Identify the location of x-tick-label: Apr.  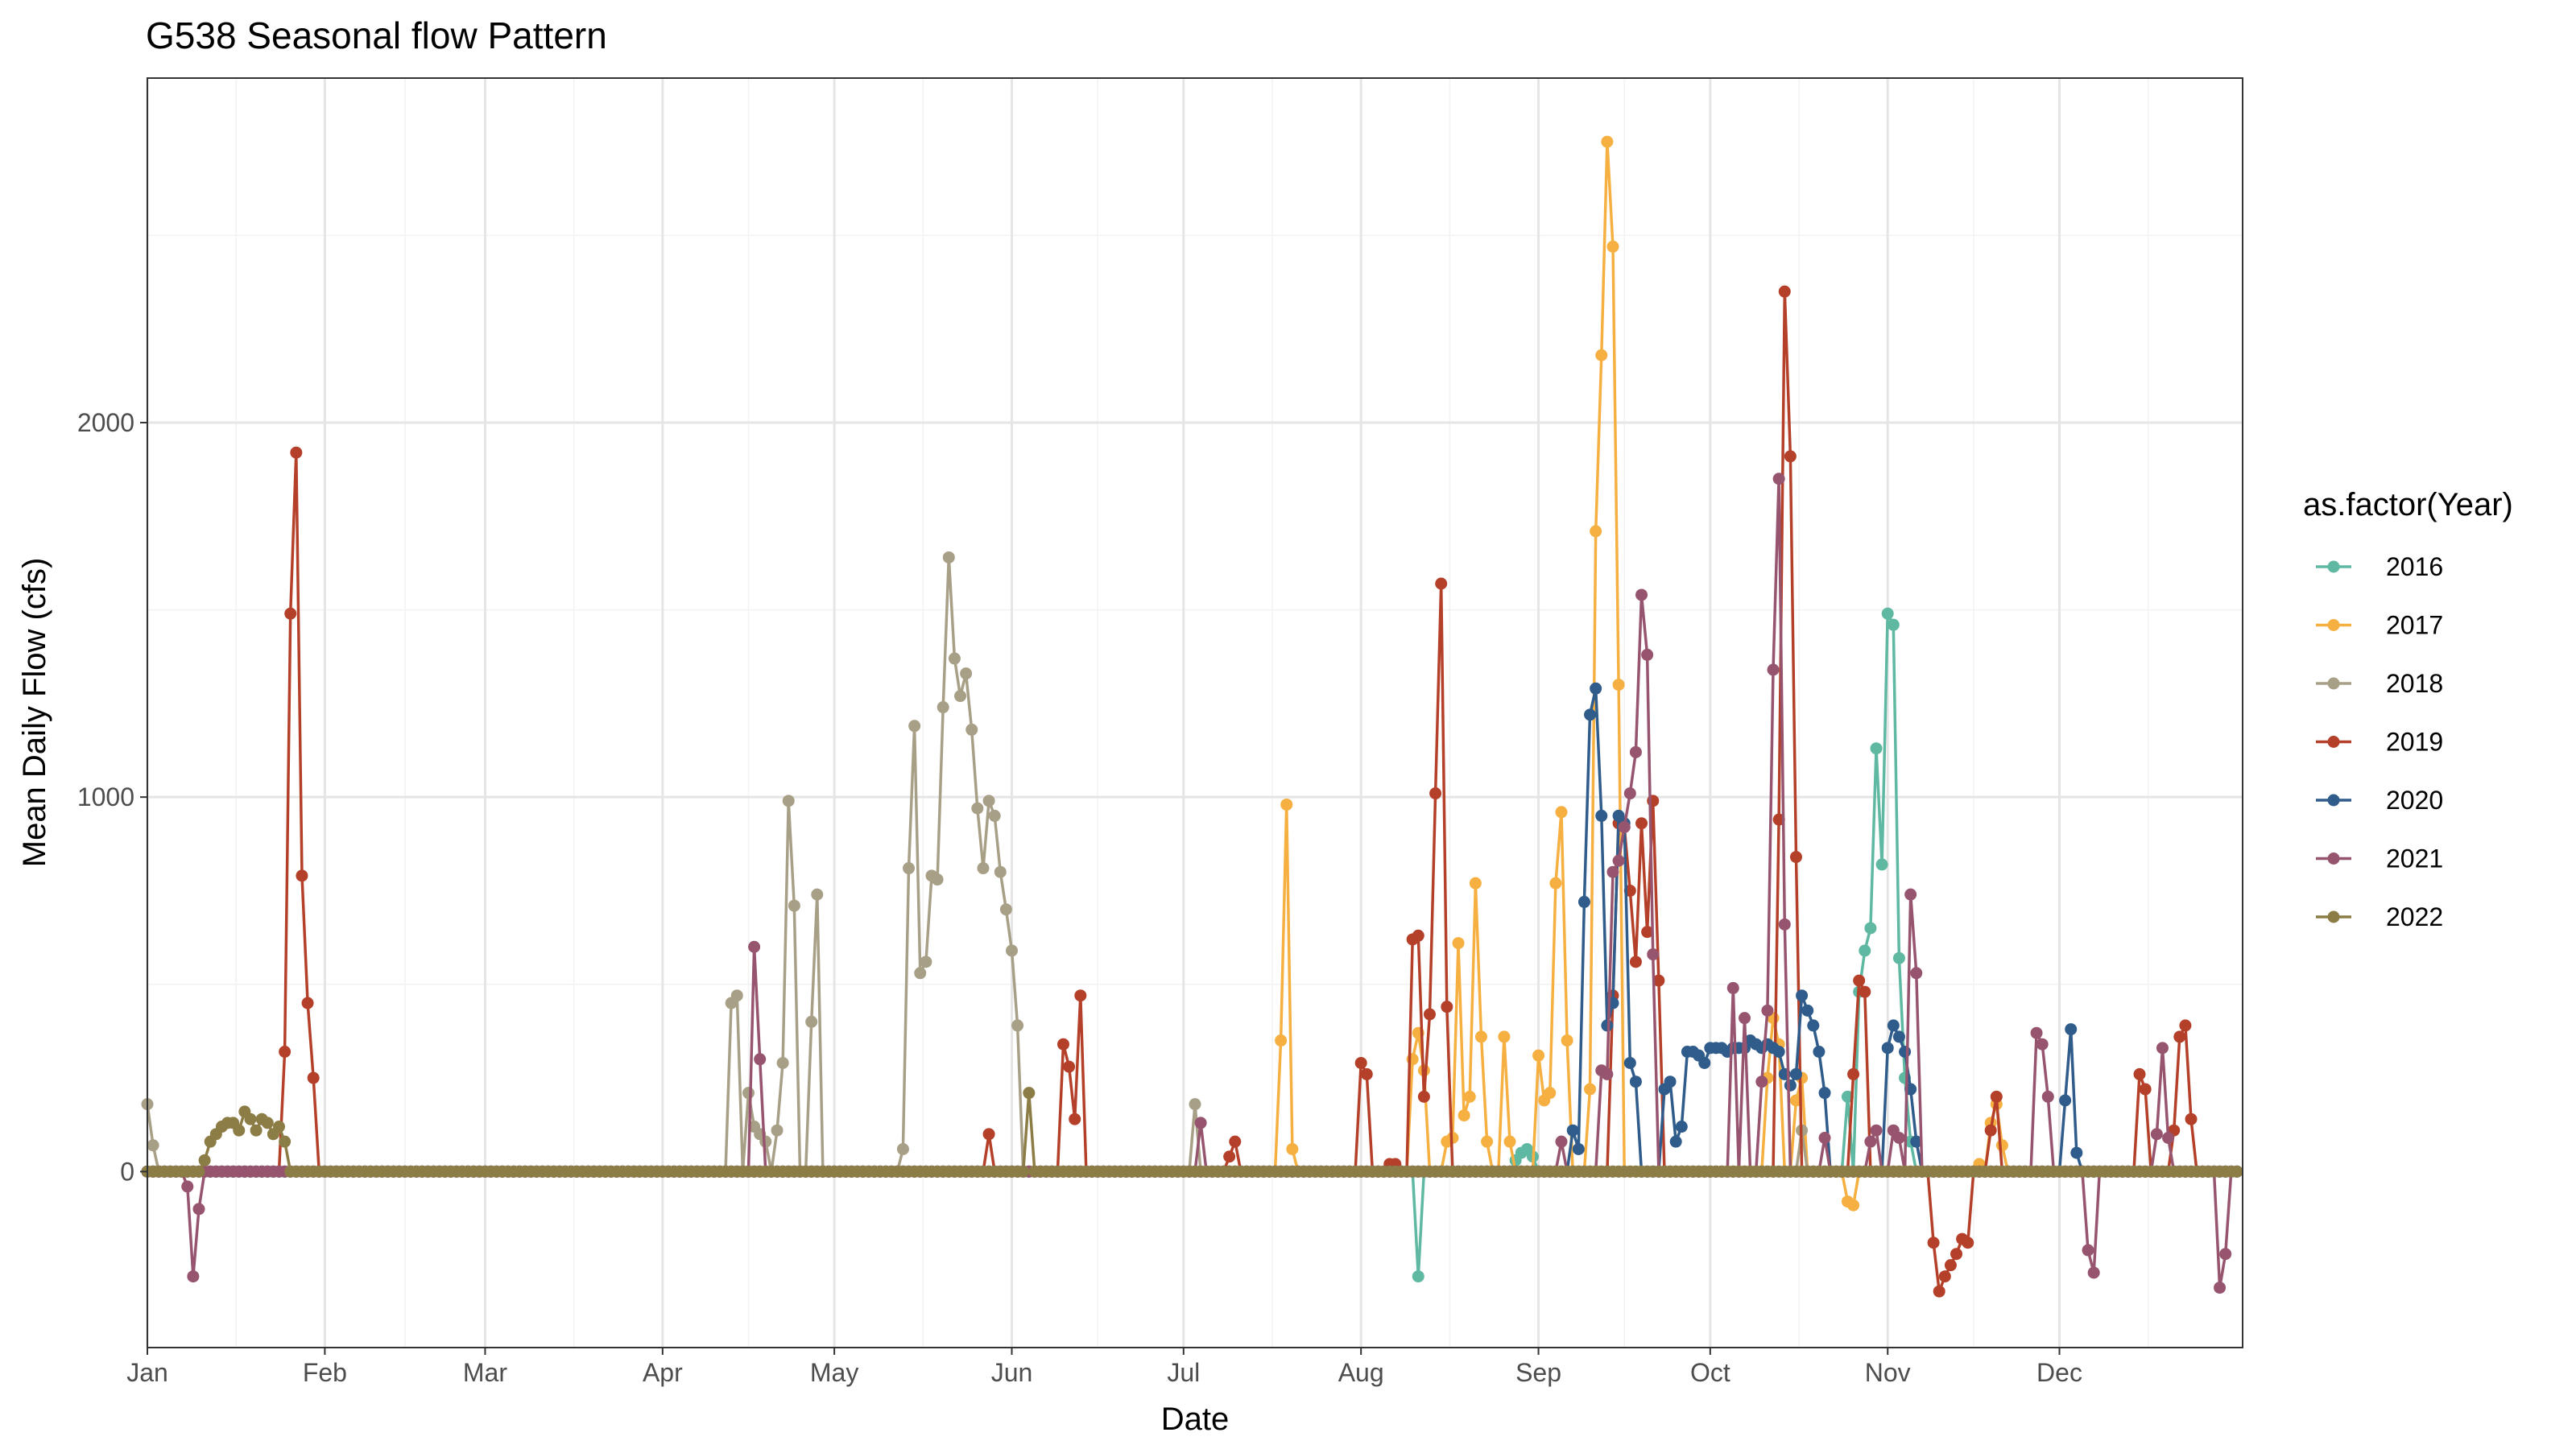
(663, 1372).